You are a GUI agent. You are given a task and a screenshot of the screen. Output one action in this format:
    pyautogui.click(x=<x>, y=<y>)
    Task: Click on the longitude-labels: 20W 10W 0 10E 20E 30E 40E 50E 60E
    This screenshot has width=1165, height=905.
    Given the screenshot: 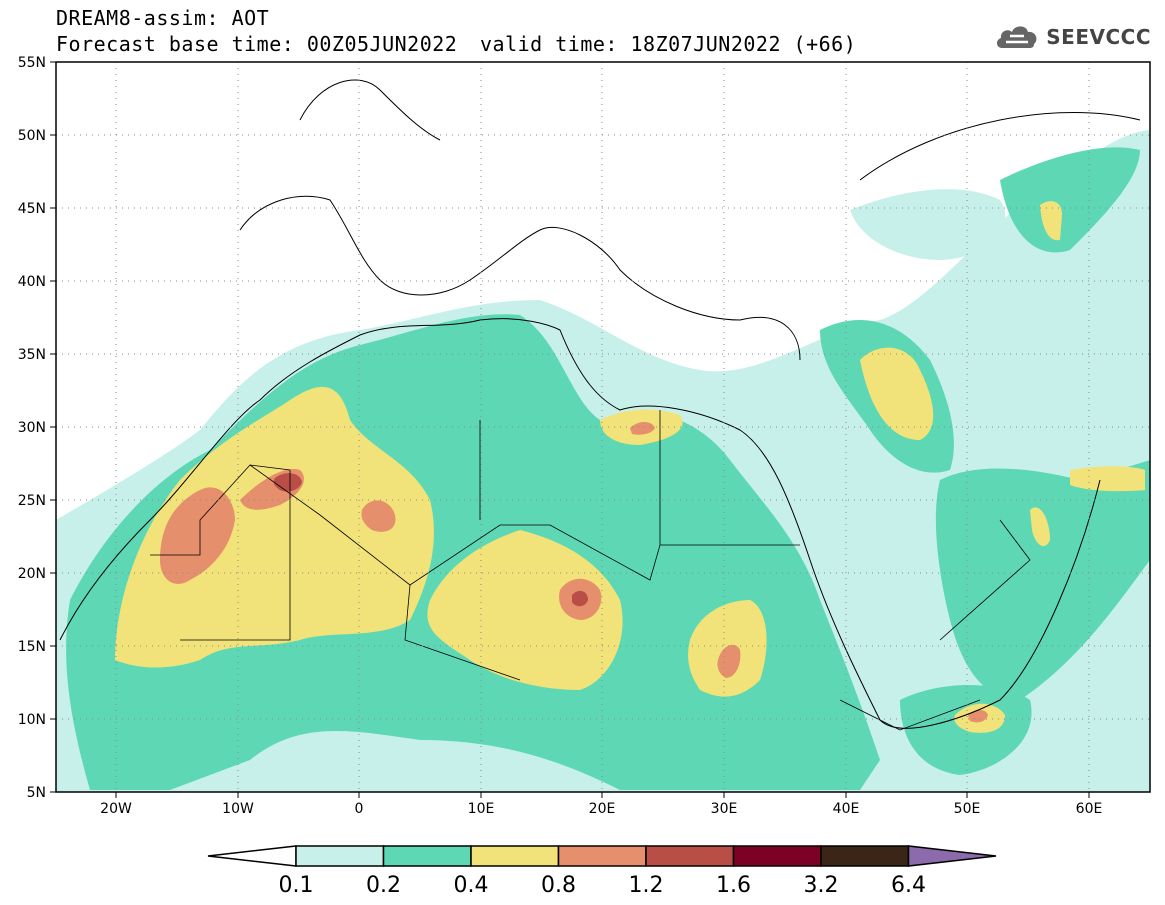 What is the action you would take?
    pyautogui.click(x=601, y=809)
    